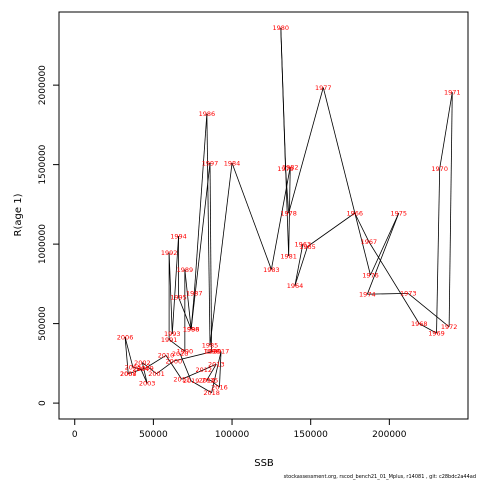 The height and width of the screenshot is (480, 480). Describe the element at coordinates (264, 463) in the screenshot. I see `x-axis-title: SSB` at that location.